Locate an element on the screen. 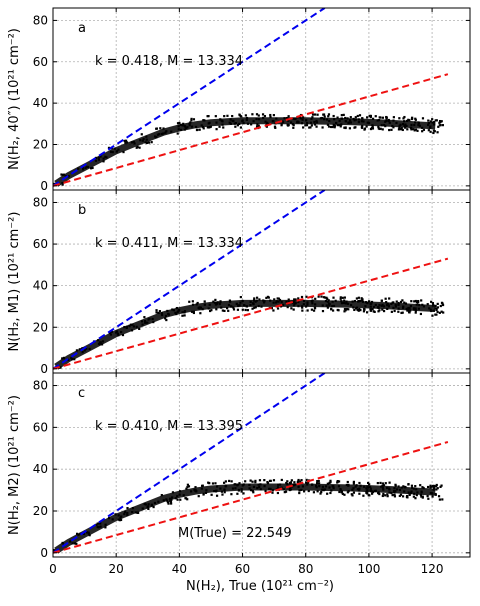 The height and width of the screenshot is (606, 480). y-tick-label: 20 is located at coordinates (40, 145).